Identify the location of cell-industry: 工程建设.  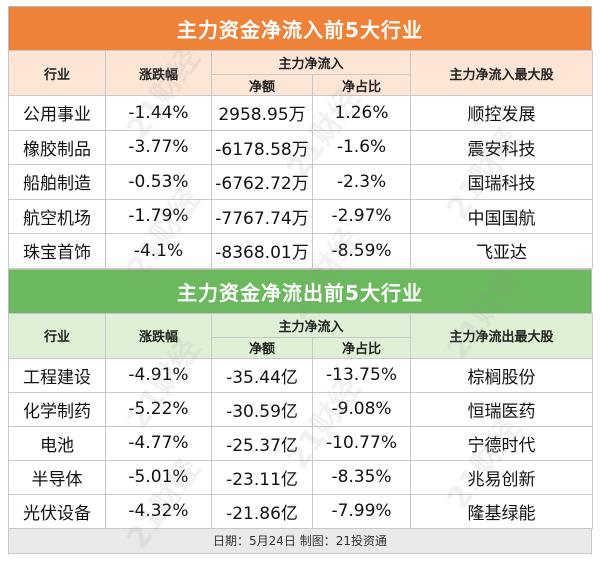
(57, 375).